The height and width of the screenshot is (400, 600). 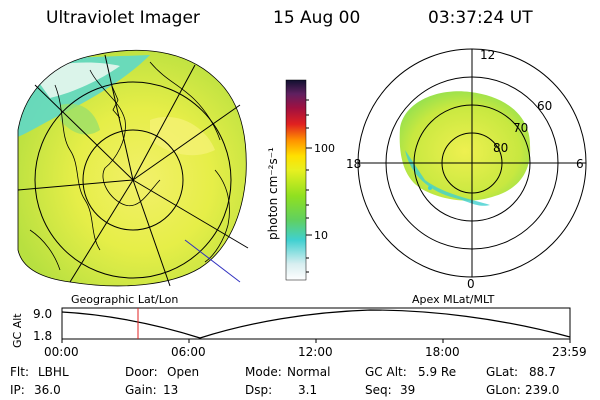 I want to click on mlt-label-18: 18, so click(x=353, y=164).